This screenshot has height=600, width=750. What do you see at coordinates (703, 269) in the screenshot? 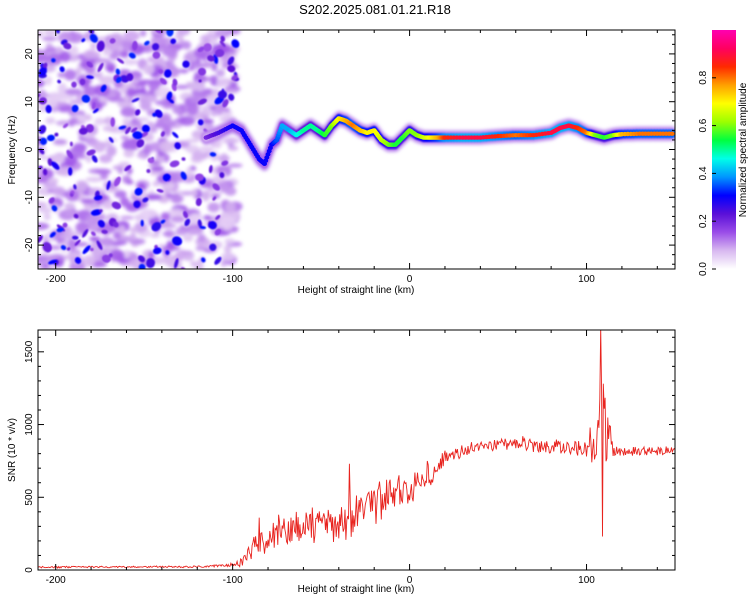
I see `colorbar-tick-label: 0.0` at bounding box center [703, 269].